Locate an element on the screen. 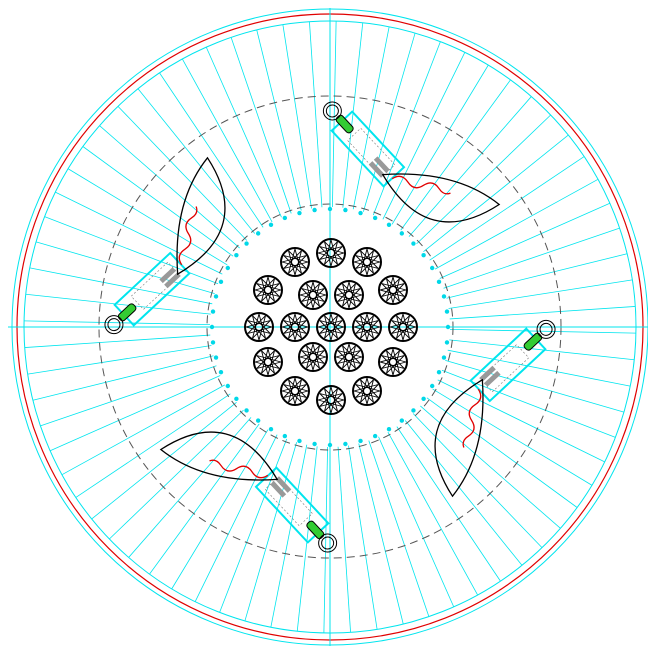 The width and height of the screenshot is (648, 650). rosette-cluster is located at coordinates (331, 326).